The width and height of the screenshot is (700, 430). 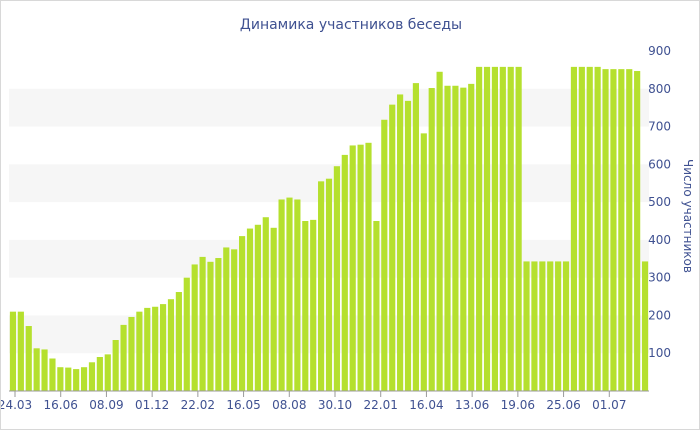 What do you see at coordinates (659, 164) in the screenshot?
I see `y-tick-label: 600` at bounding box center [659, 164].